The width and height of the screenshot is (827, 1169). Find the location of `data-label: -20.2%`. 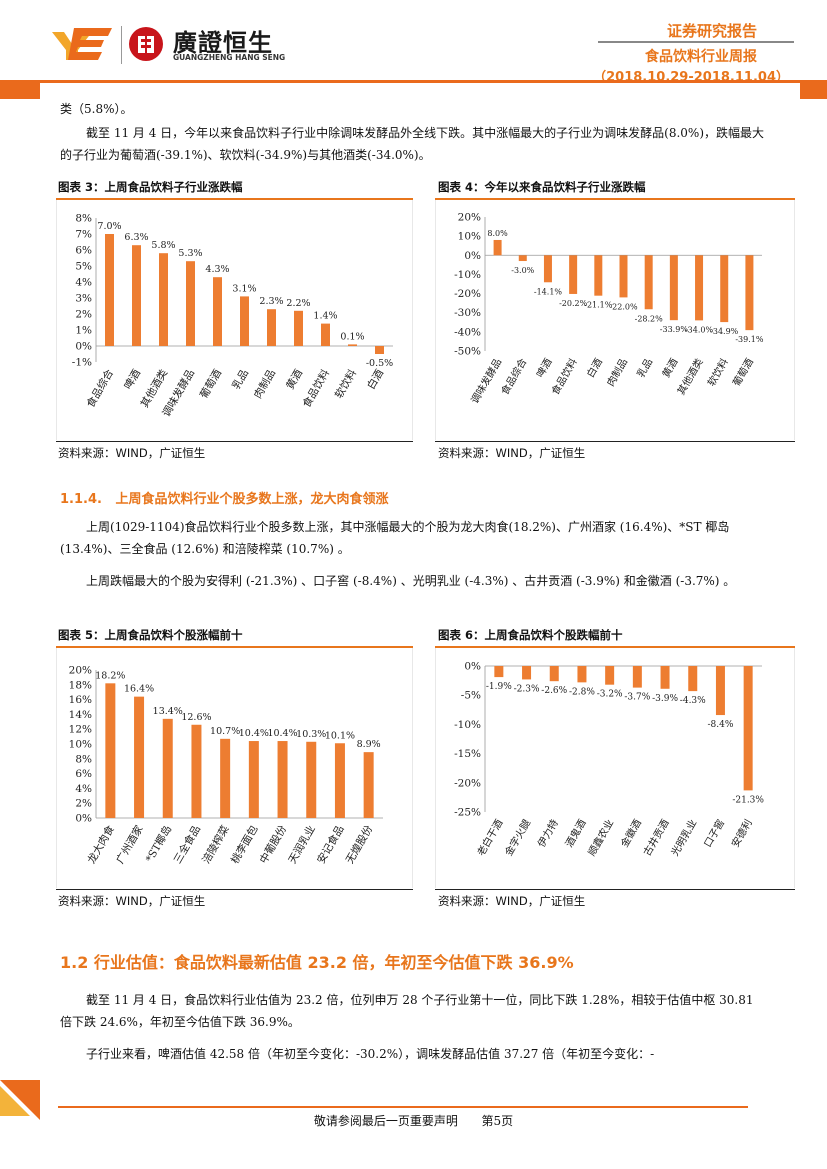

data-label: -20.2% is located at coordinates (573, 303).